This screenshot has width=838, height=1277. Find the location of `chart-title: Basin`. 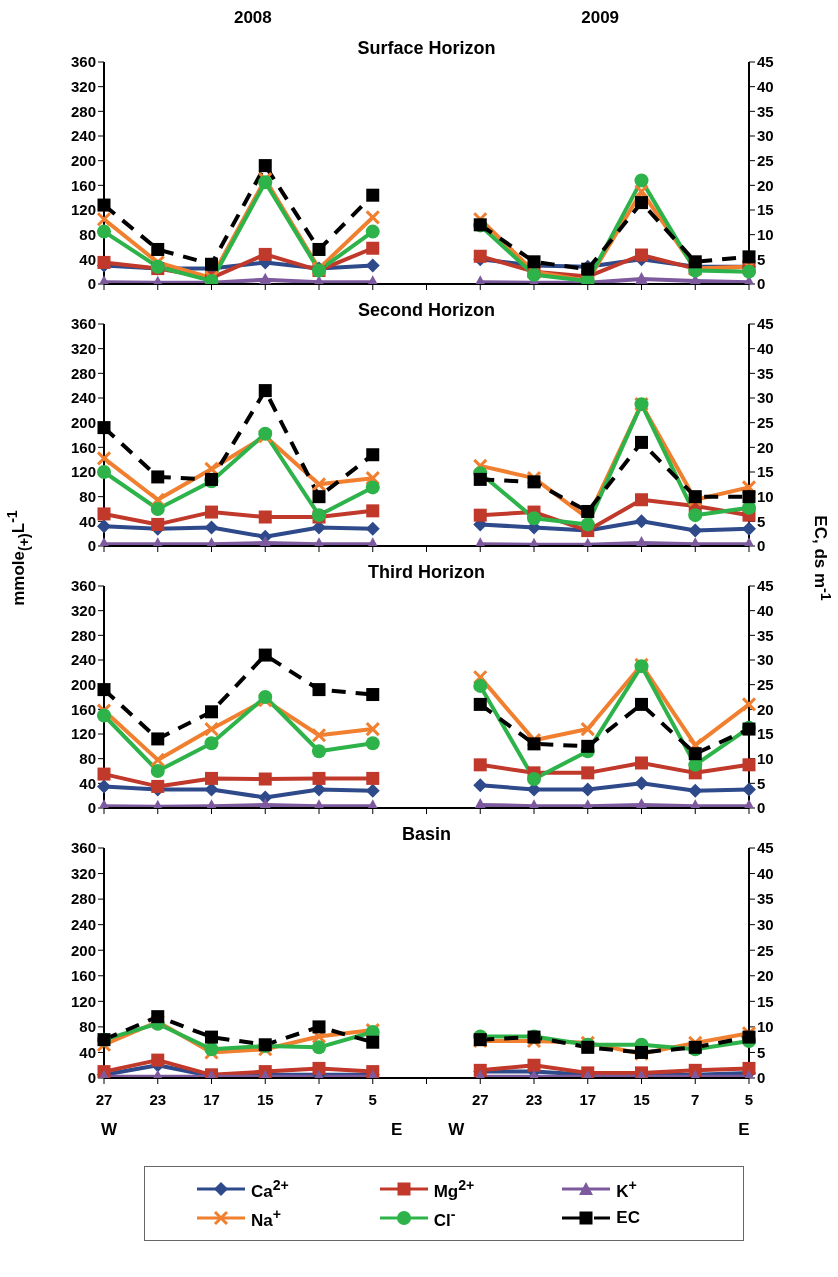

chart-title: Basin is located at coordinates (426, 834).